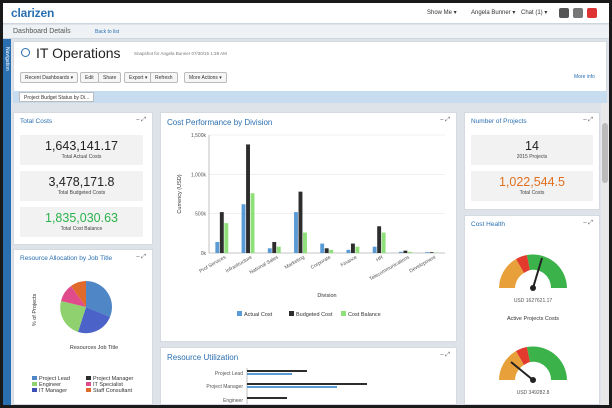 This screenshot has height=408, width=612. Describe the element at coordinates (53, 391) in the screenshot. I see `legend-entry: IT Manager` at that location.